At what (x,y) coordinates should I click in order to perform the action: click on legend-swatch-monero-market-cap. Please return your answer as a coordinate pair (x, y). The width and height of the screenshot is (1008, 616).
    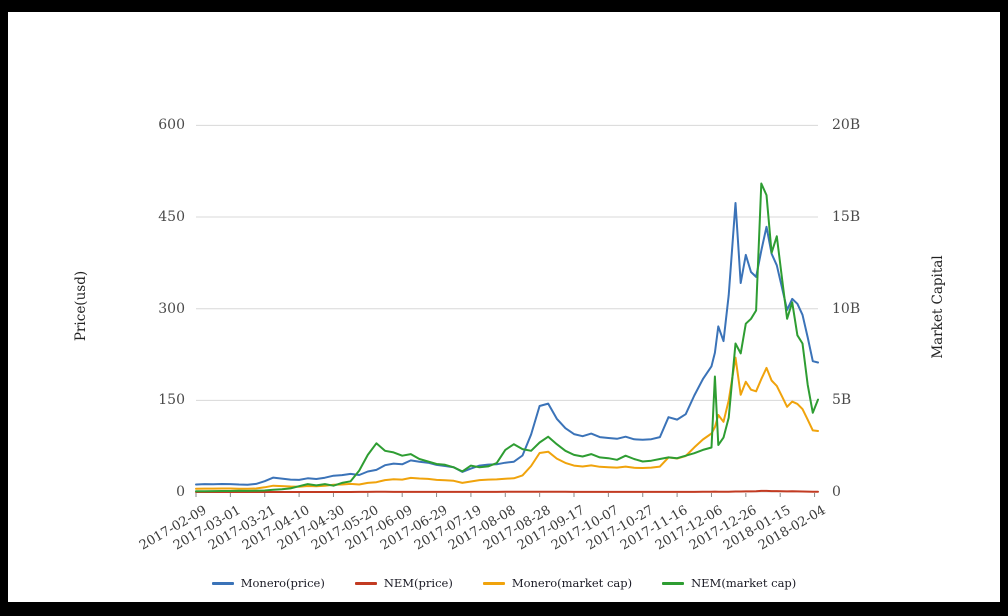
    Looking at the image, I should click on (493, 583).